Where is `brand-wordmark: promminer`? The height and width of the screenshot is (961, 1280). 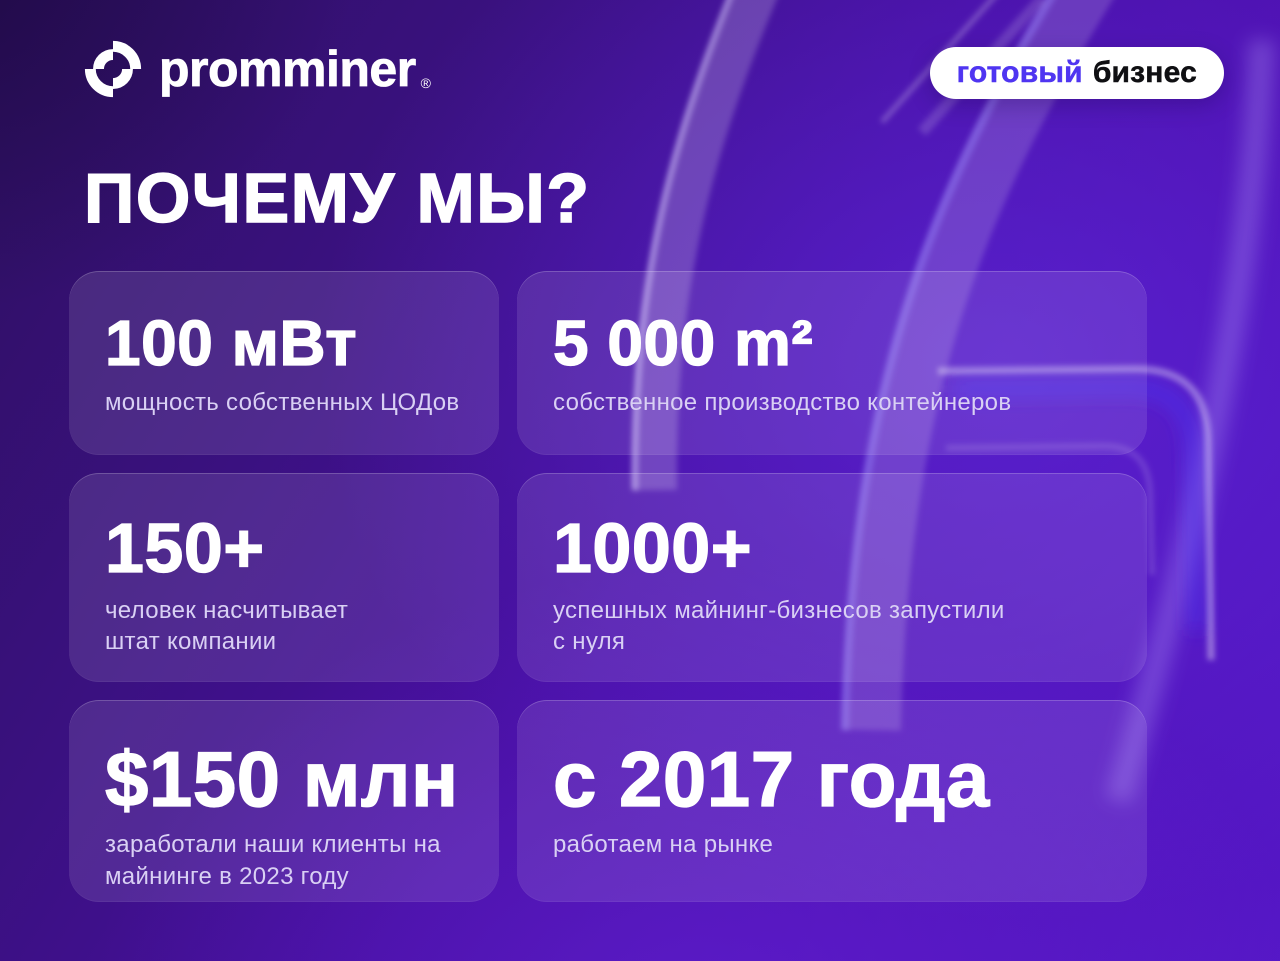
brand-wordmark: promminer is located at coordinates (288, 69).